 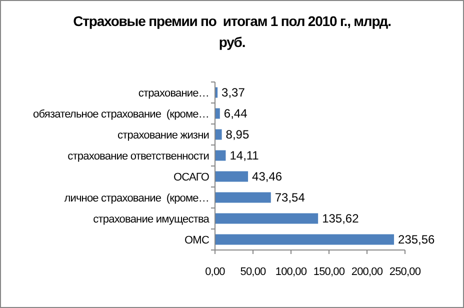 I want to click on x-tick-label: 150,00, so click(x=329, y=272).